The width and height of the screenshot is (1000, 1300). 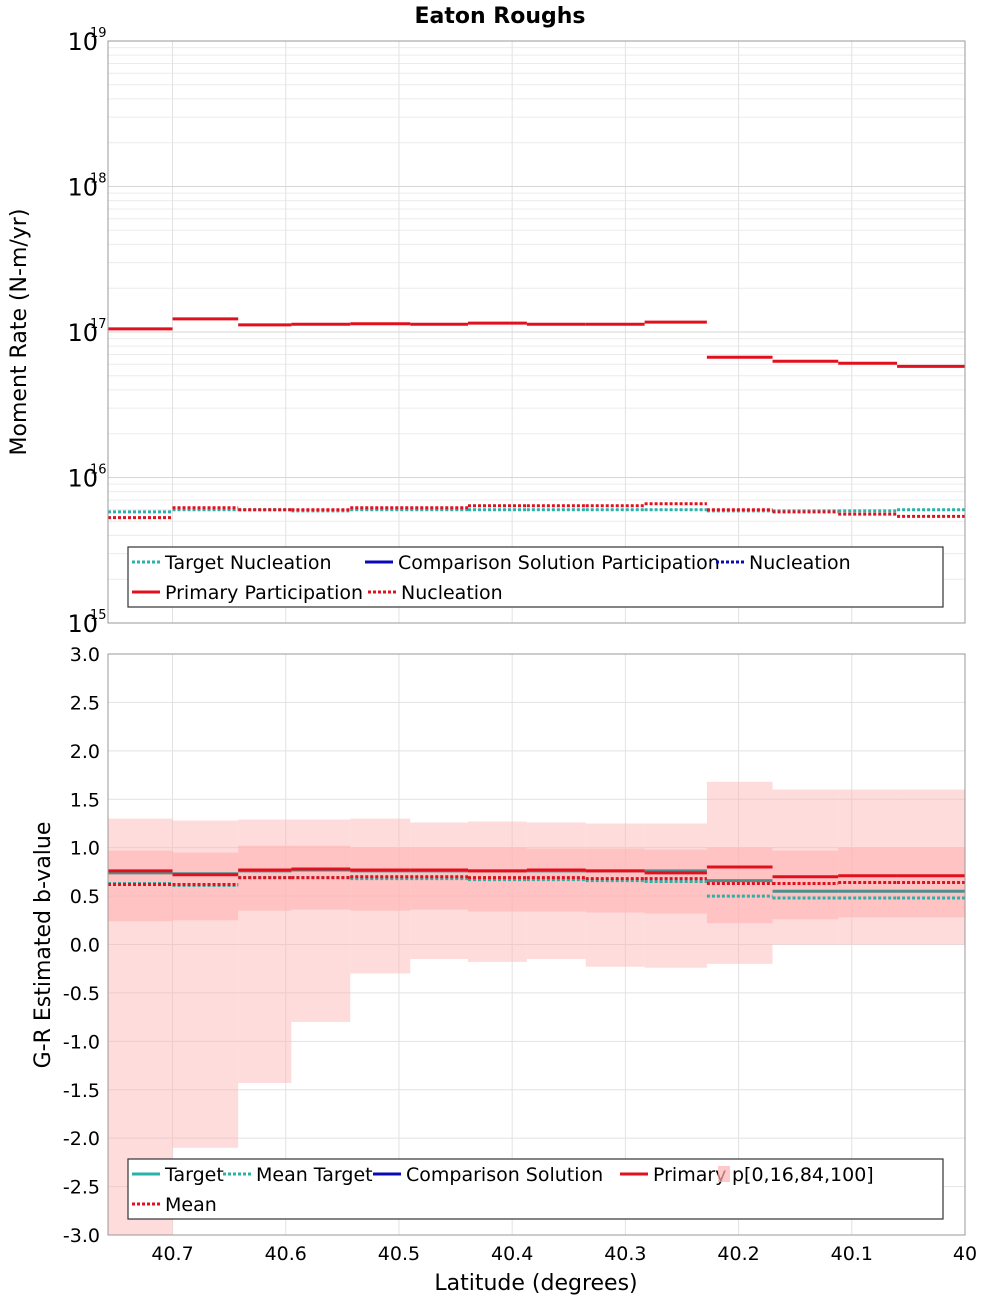 I want to click on y-tick-label: 2.0, so click(x=85, y=752).